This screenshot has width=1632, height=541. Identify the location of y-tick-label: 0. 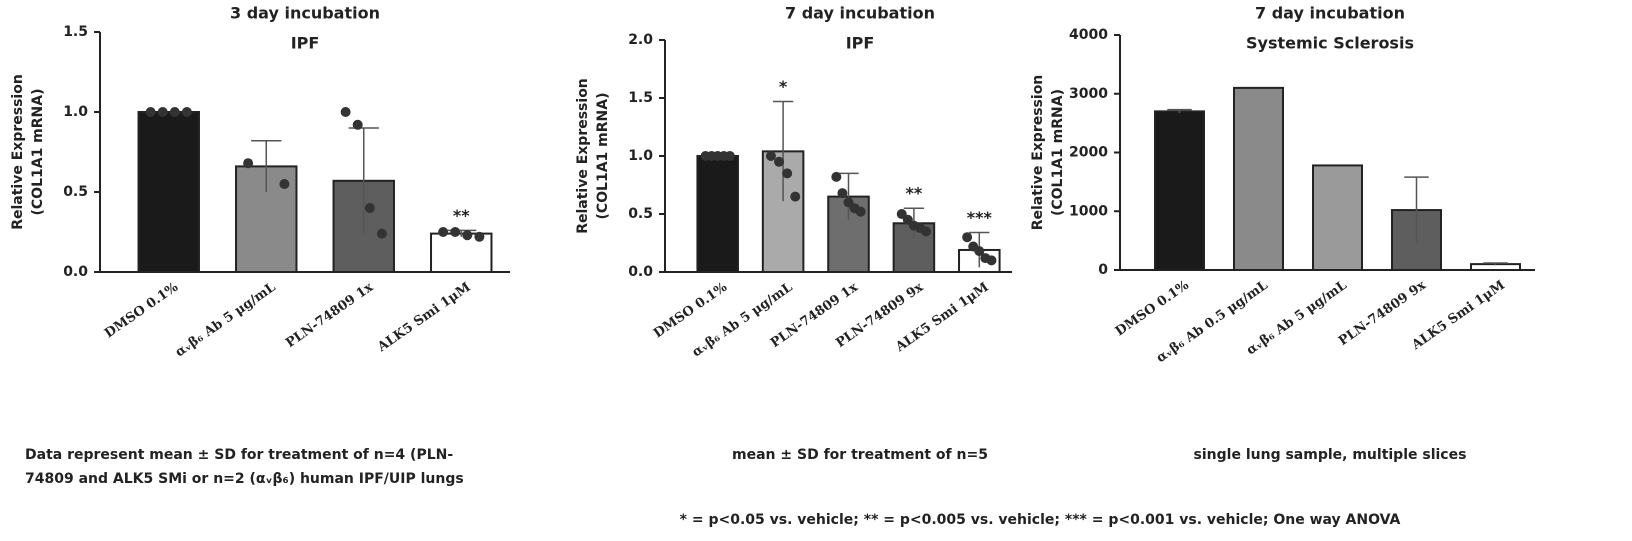
(1103, 270).